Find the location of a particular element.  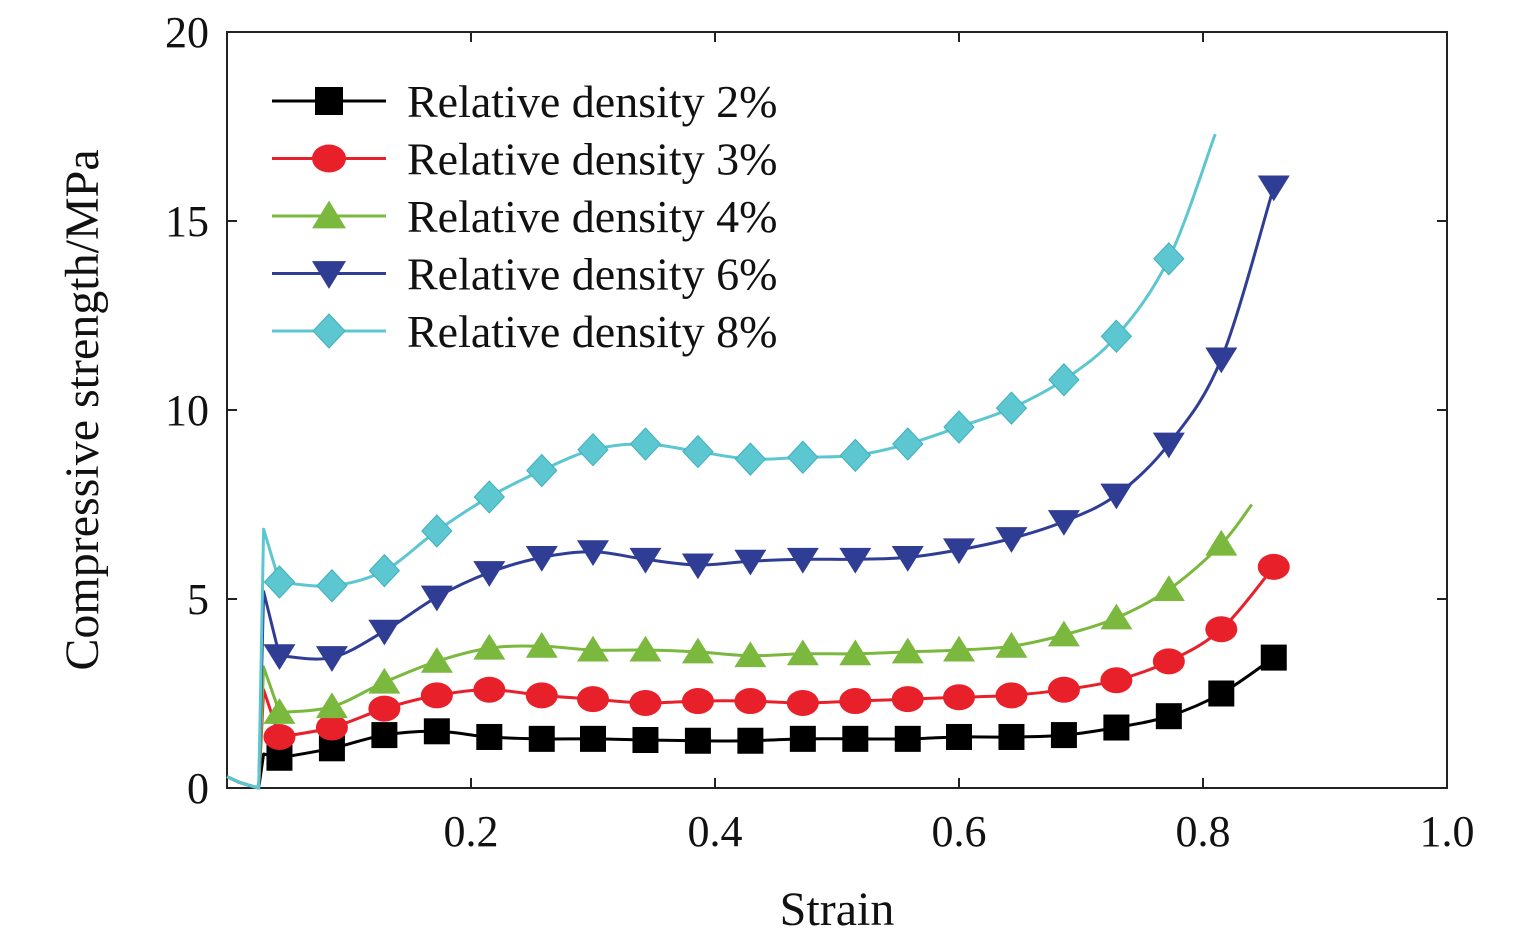

x-tick-label: 0.4 is located at coordinates (715, 831).